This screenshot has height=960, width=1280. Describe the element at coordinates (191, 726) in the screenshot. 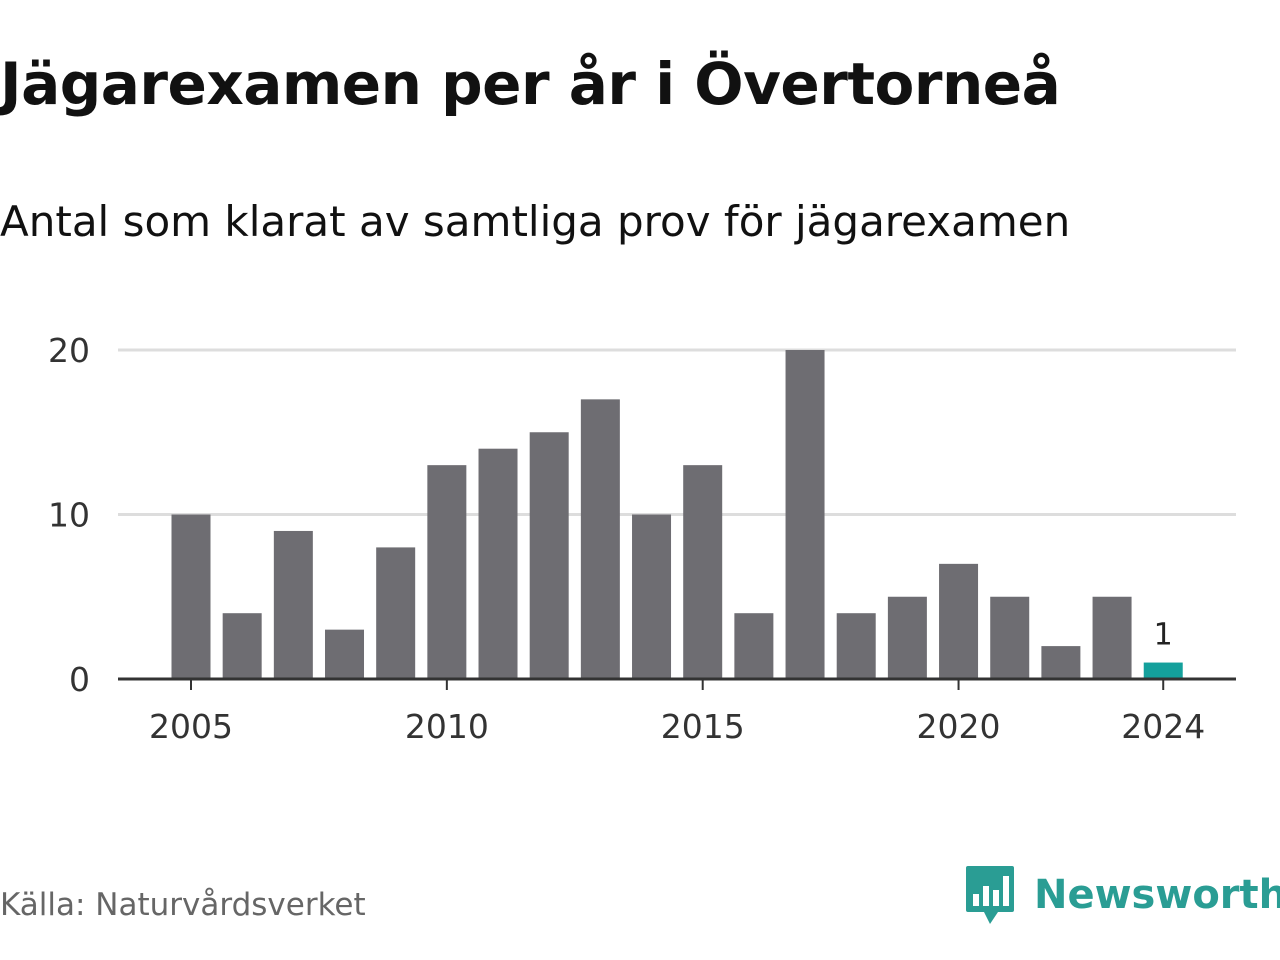

I see `x-tick-label: 2005` at that location.